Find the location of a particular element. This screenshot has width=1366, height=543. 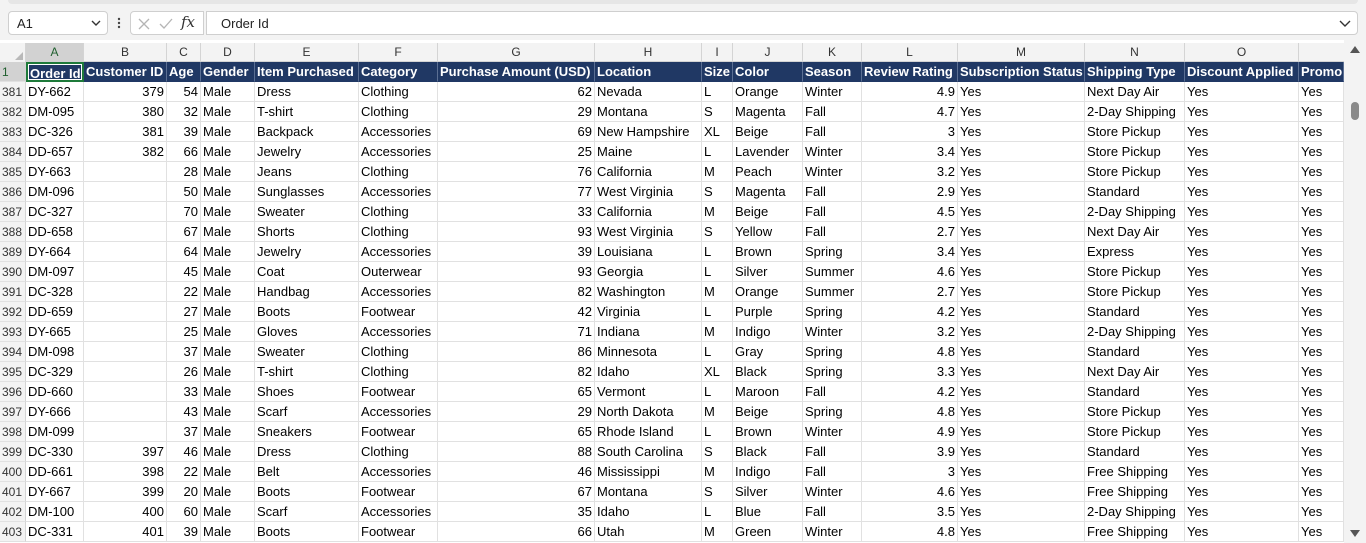

cell: 4.9 is located at coordinates (910, 92).